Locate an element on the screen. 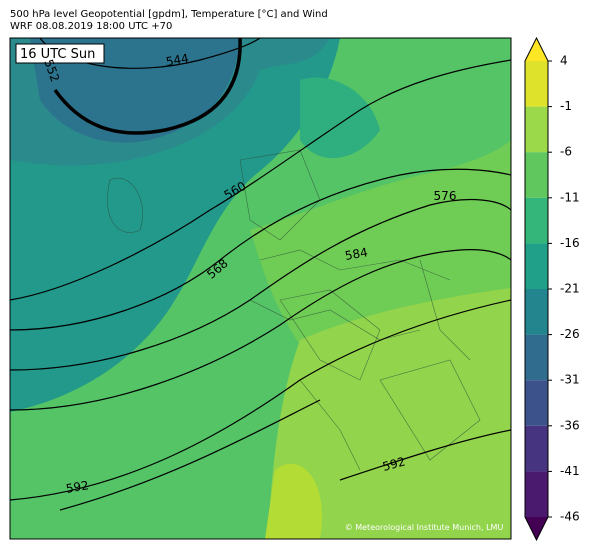 This screenshot has width=599, height=556. contour-line is located at coordinates (147, 86).